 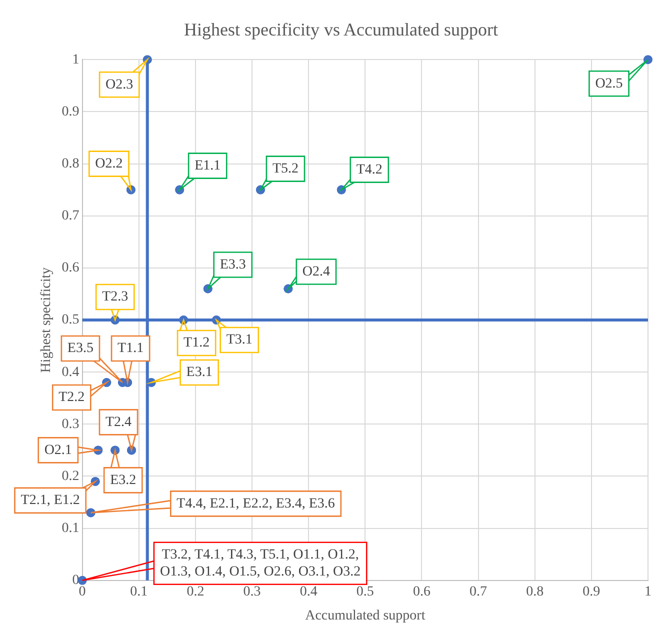 What do you see at coordinates (341, 30) in the screenshot?
I see `chart-title: Highest specificity vs Accumulated support` at bounding box center [341, 30].